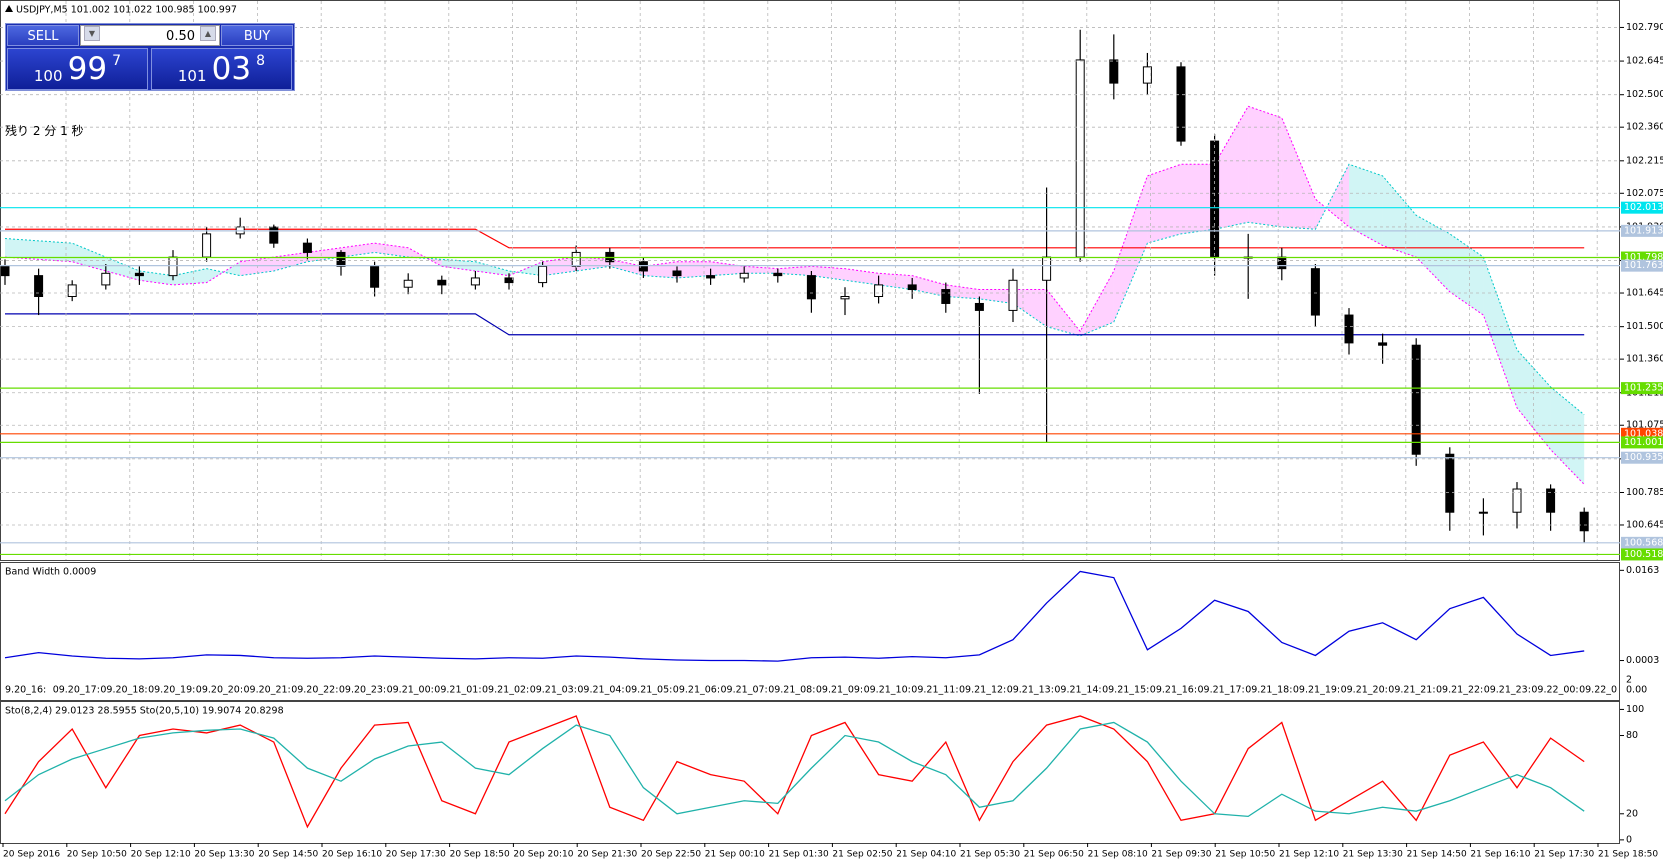 This screenshot has width=1663, height=866. Describe the element at coordinates (1173, 690) in the screenshot. I see `panel-time-label: 09.21_16:` at that location.